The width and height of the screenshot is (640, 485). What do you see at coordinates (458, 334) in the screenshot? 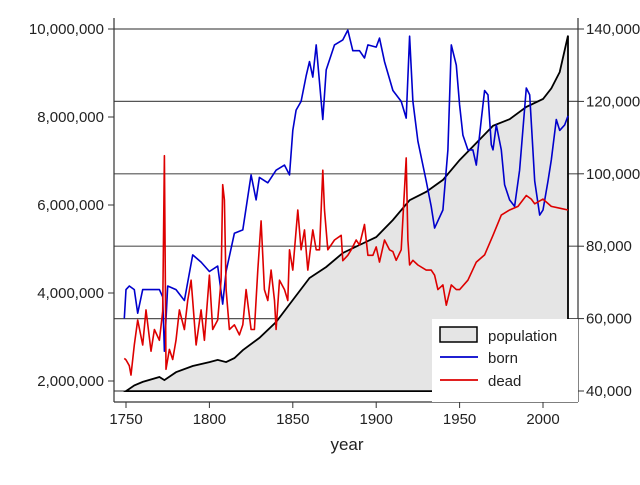
I see `legend-swatch-population` at bounding box center [458, 334].